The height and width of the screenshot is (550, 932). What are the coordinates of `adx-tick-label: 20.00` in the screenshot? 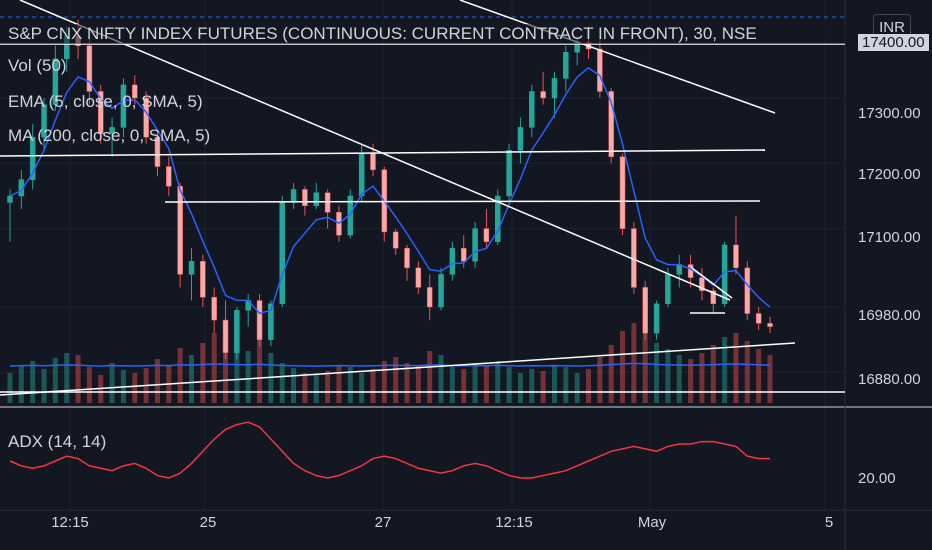 It's located at (877, 478).